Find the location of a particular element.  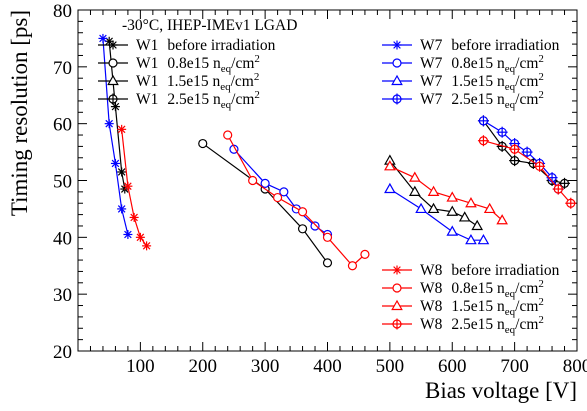

y-tick-label: 70 is located at coordinates (62, 68).